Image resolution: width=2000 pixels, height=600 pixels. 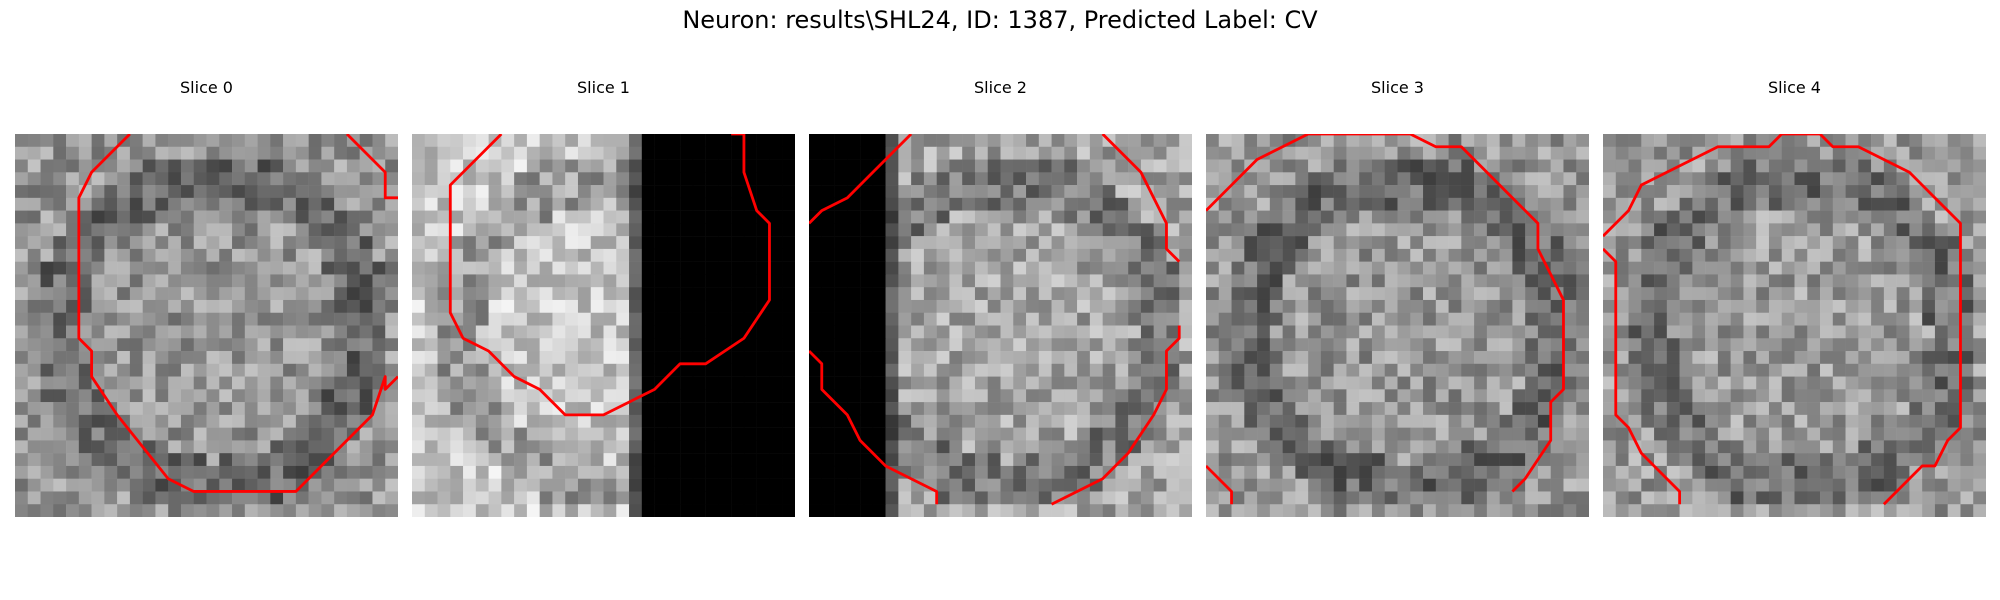 I want to click on slice-title: Slice 0, so click(x=206, y=87).